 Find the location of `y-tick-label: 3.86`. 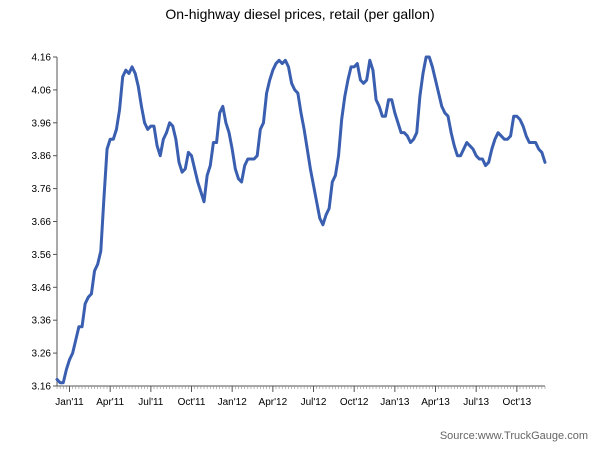

y-tick-label: 3.86 is located at coordinates (42, 156).